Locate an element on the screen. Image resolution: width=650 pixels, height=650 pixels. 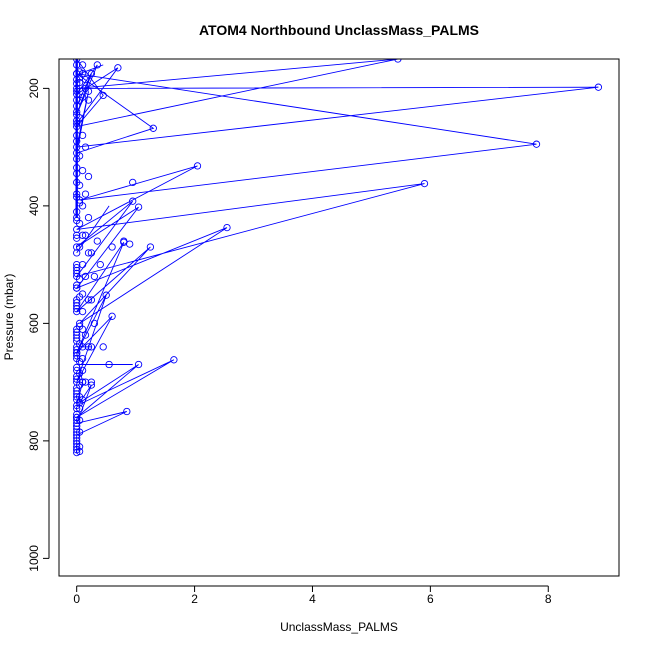
y-tick-label: 1000 is located at coordinates (34, 558).